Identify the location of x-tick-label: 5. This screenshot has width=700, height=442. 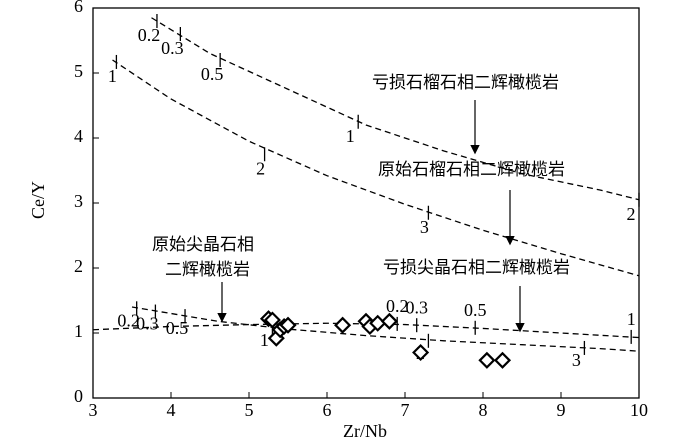
(249, 410).